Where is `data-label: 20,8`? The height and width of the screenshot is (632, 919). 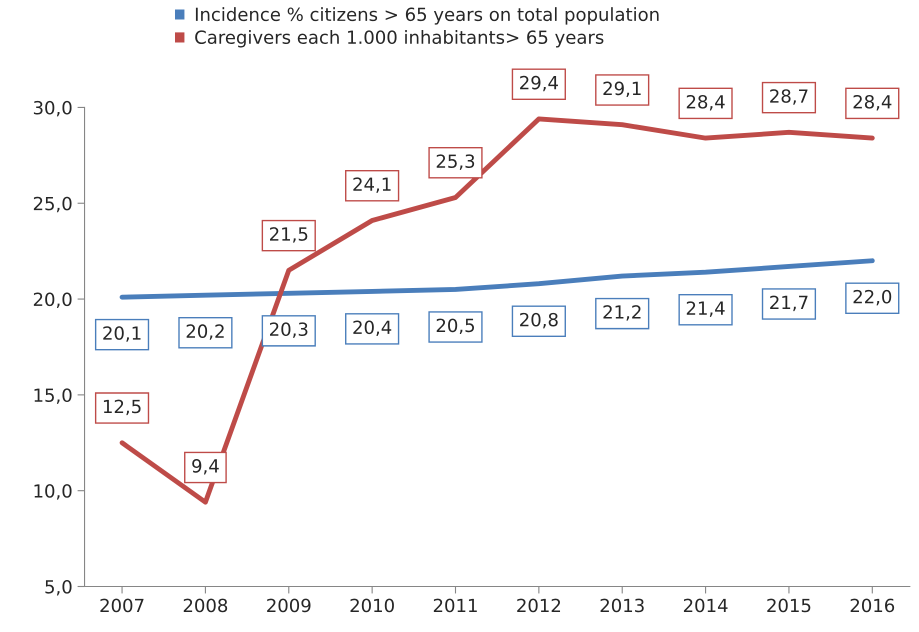
data-label: 20,8 is located at coordinates (539, 320).